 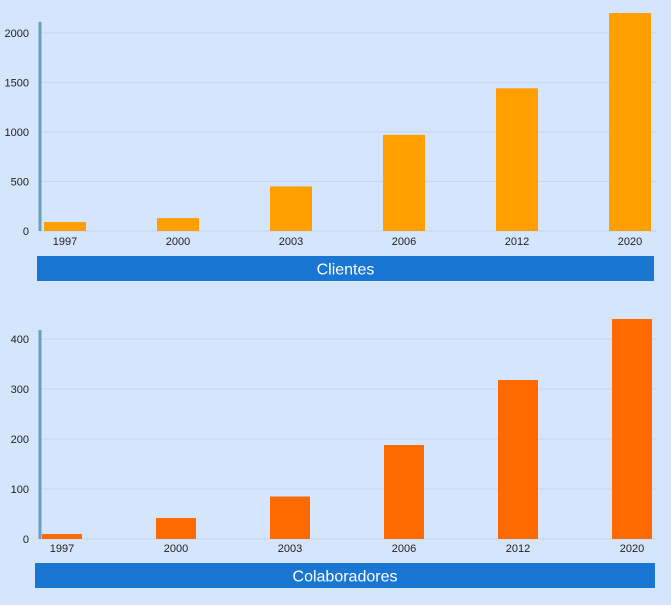 I want to click on y-tick-label: 300, so click(x=20, y=390).